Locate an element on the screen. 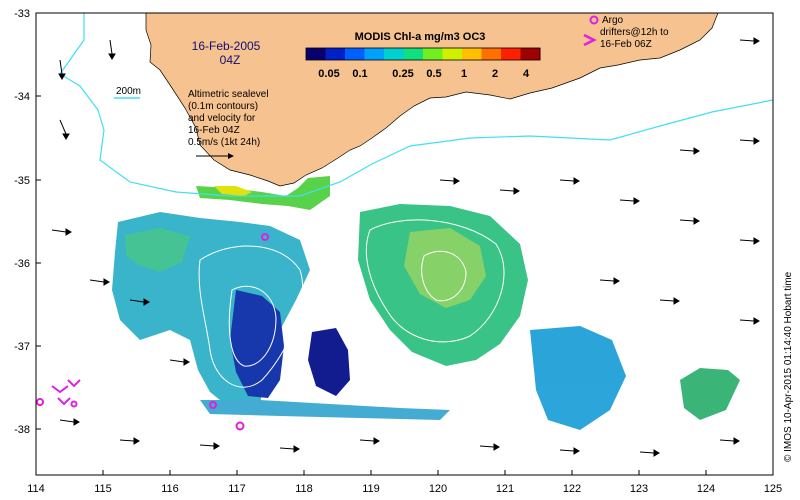  contour-east-outer is located at coordinates (435, 281).